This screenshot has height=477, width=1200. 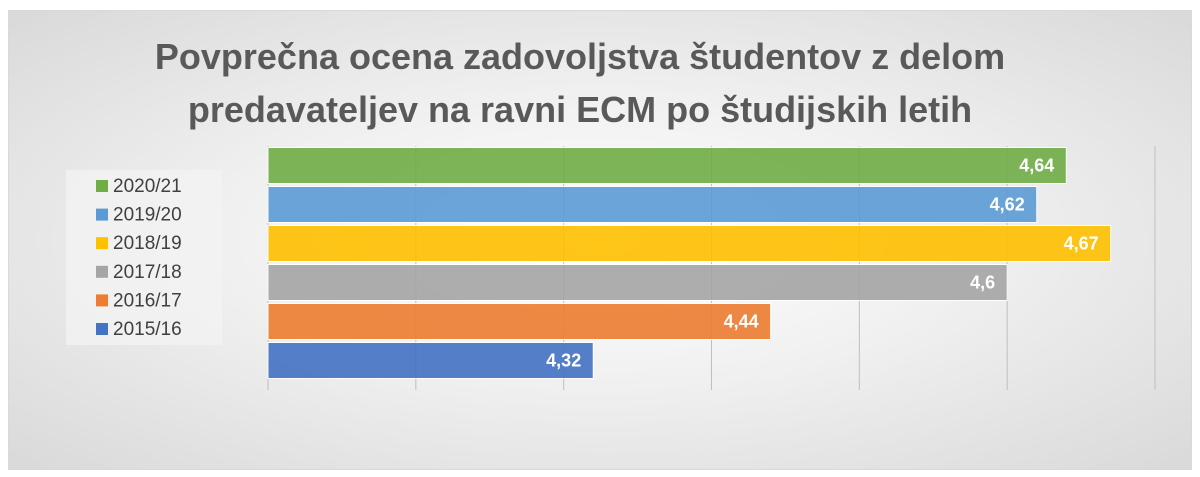 I want to click on legend-label: 2020/21, so click(x=147, y=186).